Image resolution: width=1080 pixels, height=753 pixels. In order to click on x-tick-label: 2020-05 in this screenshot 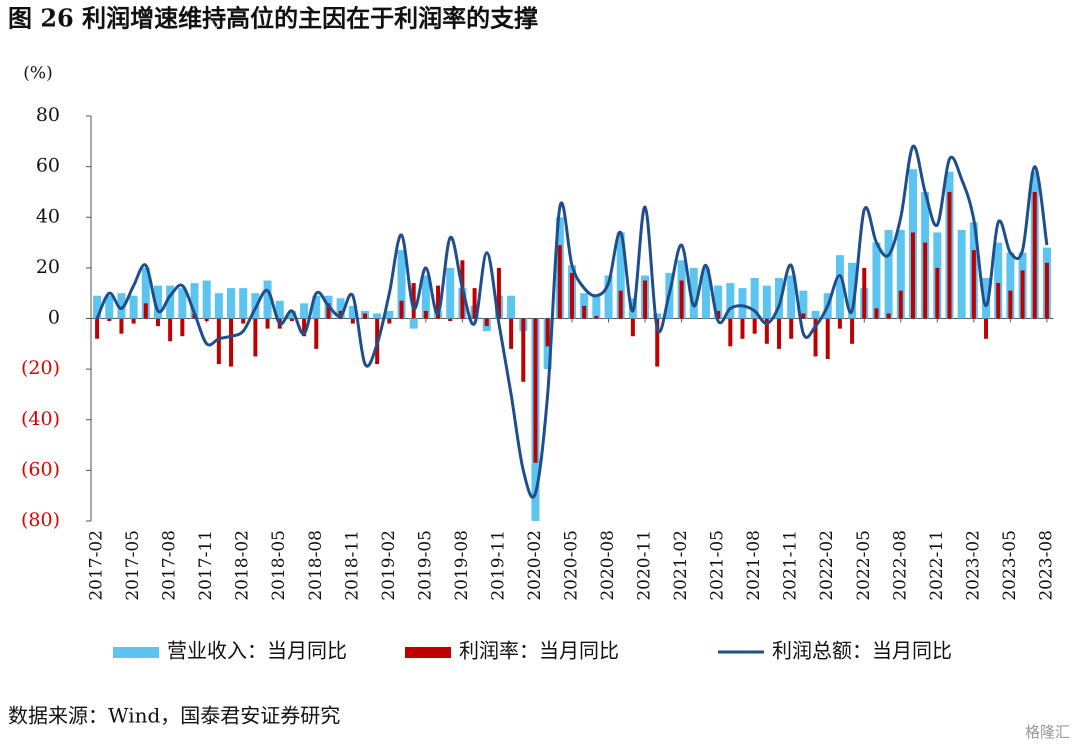, I will do `click(572, 565)`.